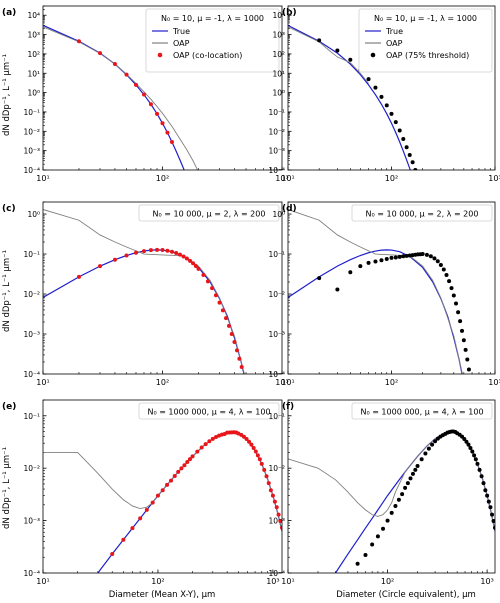  I want to click on y-axis-label-top: dN dDp⁻¹, L⁻¹ μm⁻¹, so click(7, 95).